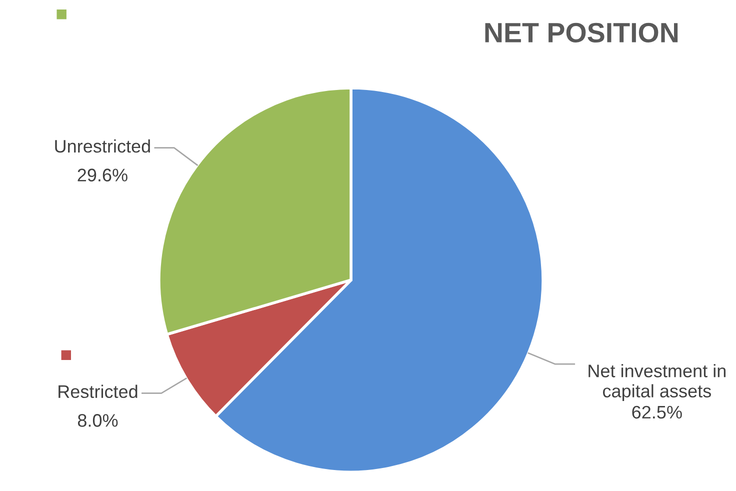 This screenshot has height=491, width=736. I want to click on data-label: 29.6%, so click(103, 175).